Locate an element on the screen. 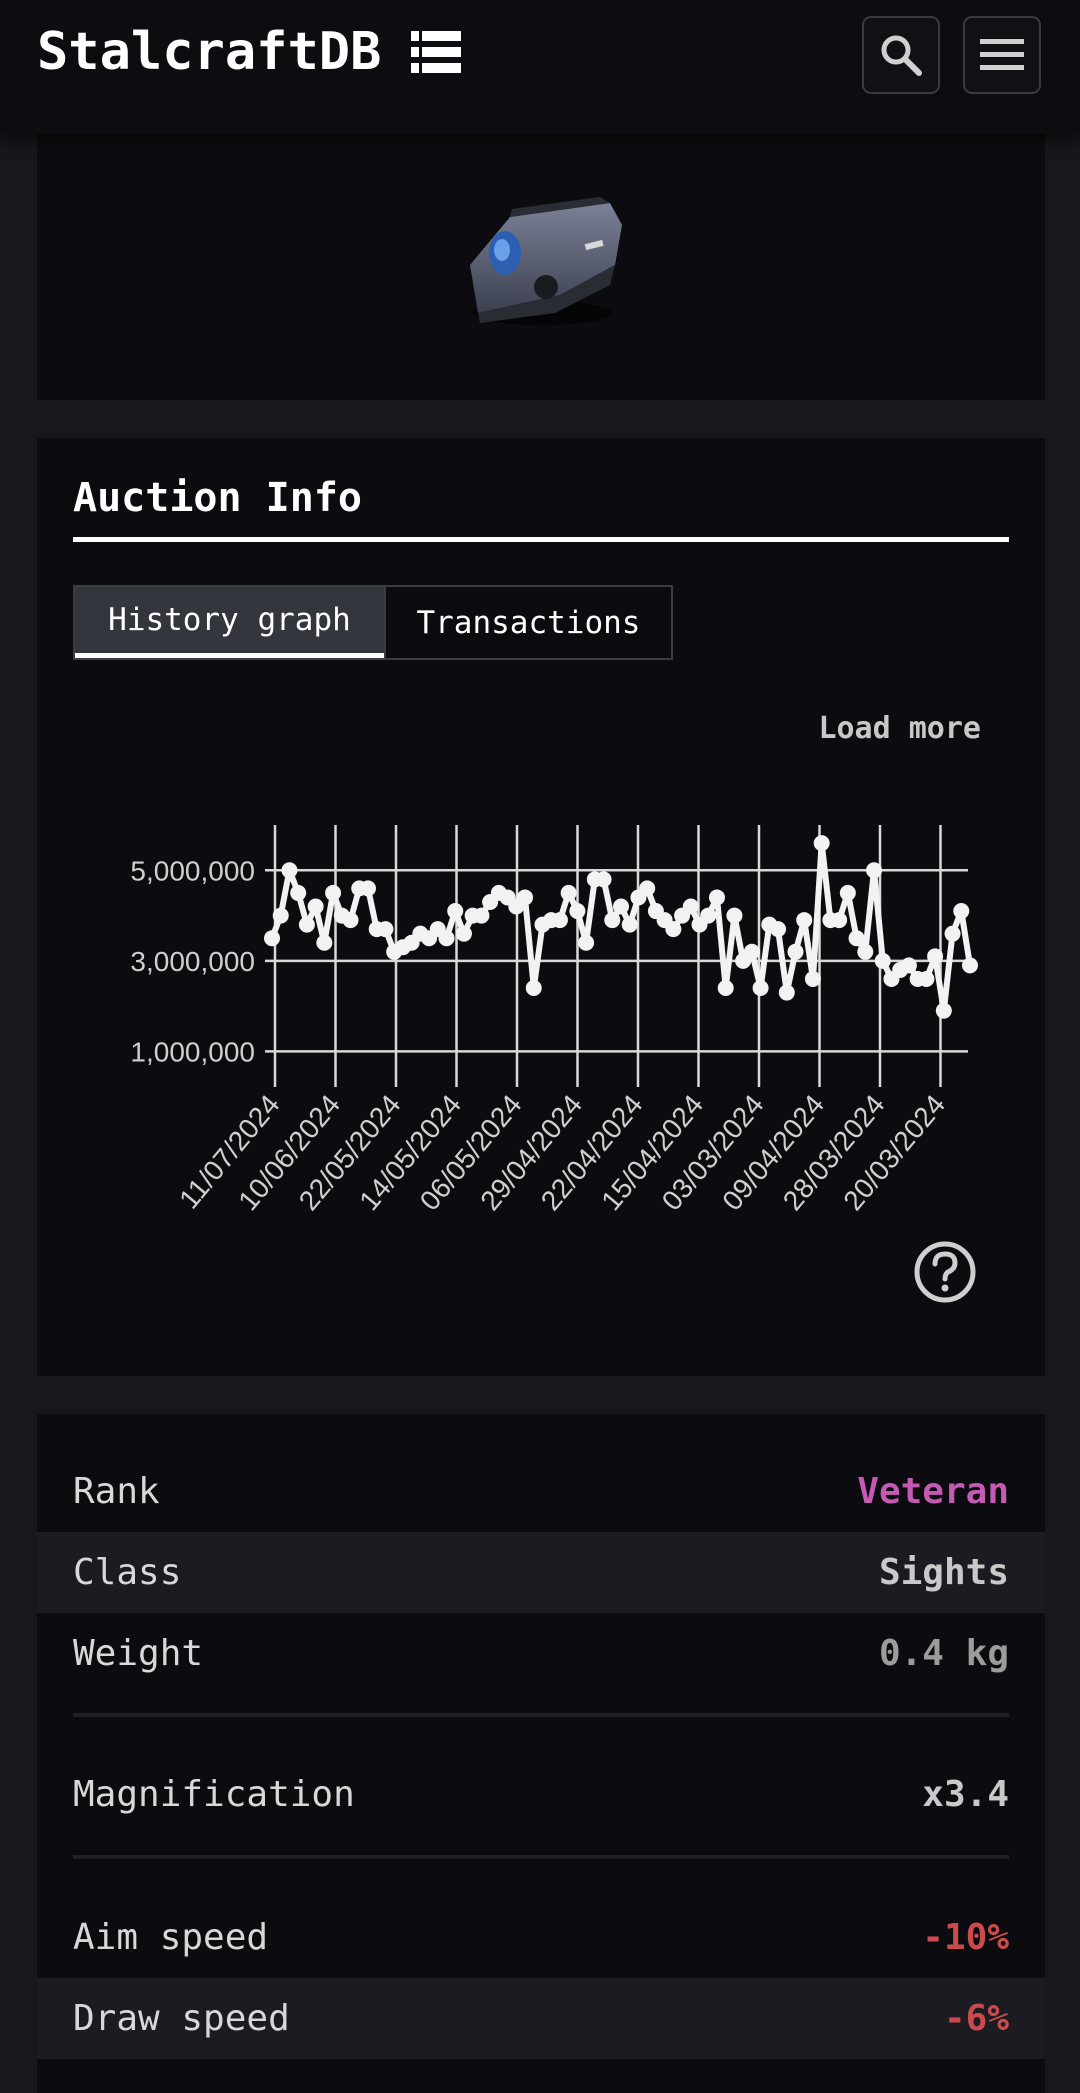  y-tick-label: 3,000,000 is located at coordinates (192, 961).